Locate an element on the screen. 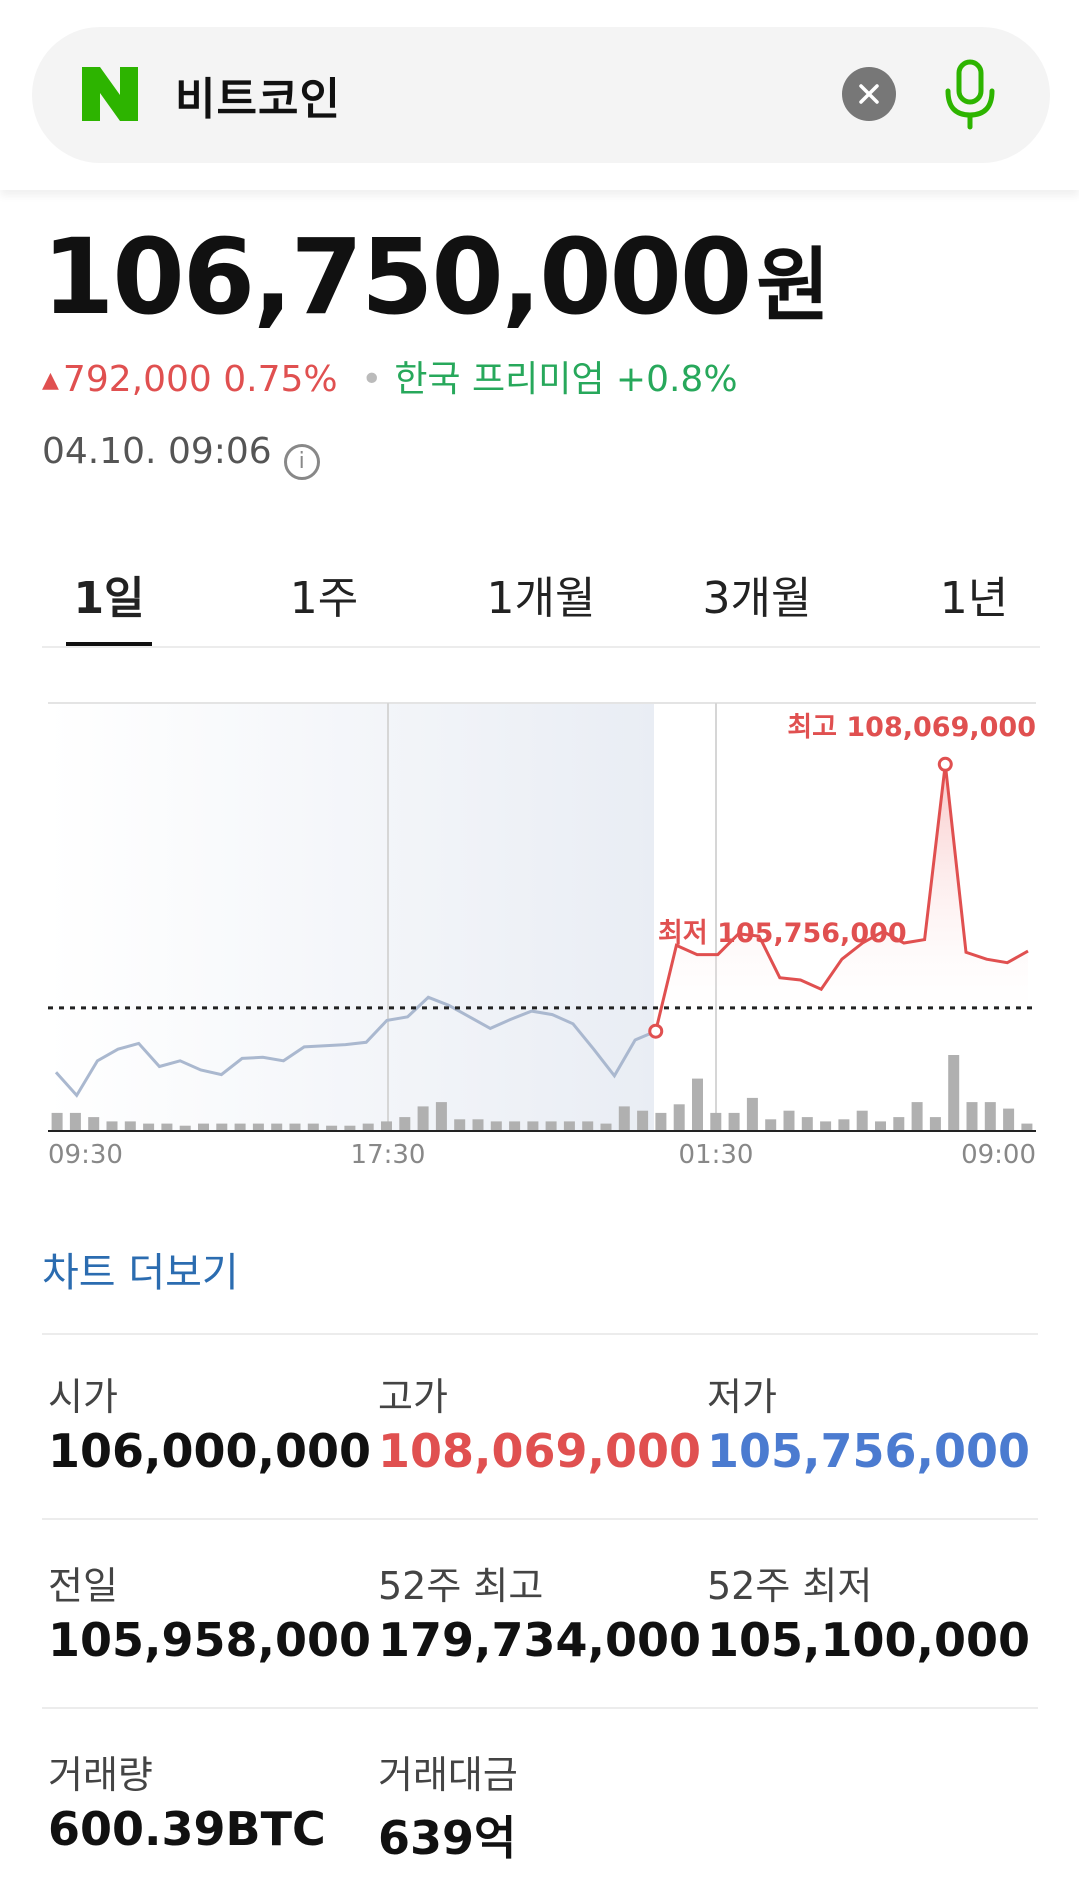 Image resolution: width=1079 pixels, height=1903 pixels. info-icon: i is located at coordinates (301, 462).